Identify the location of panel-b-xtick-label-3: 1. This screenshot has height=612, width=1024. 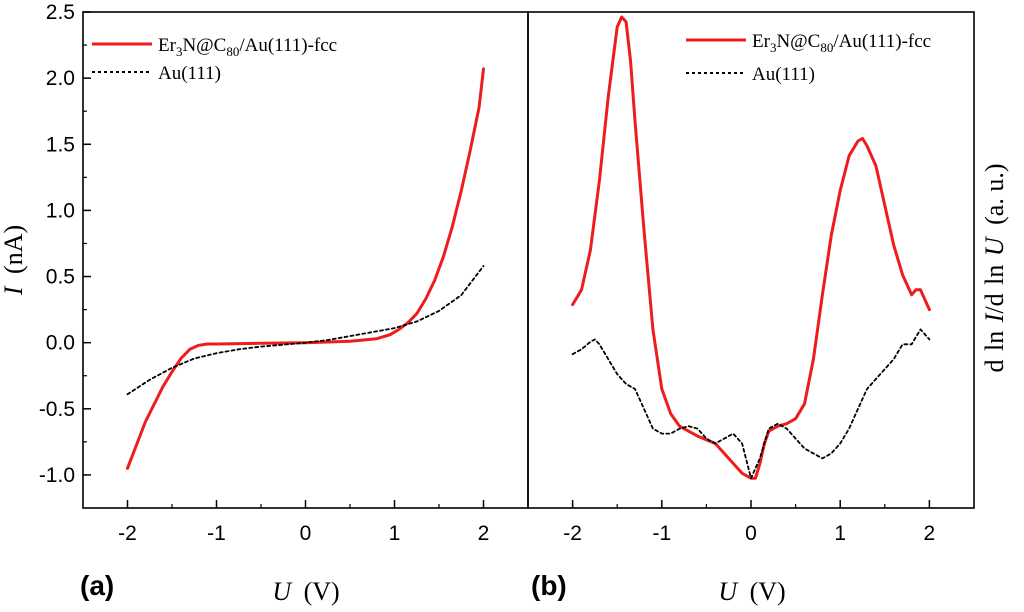
(840, 533).